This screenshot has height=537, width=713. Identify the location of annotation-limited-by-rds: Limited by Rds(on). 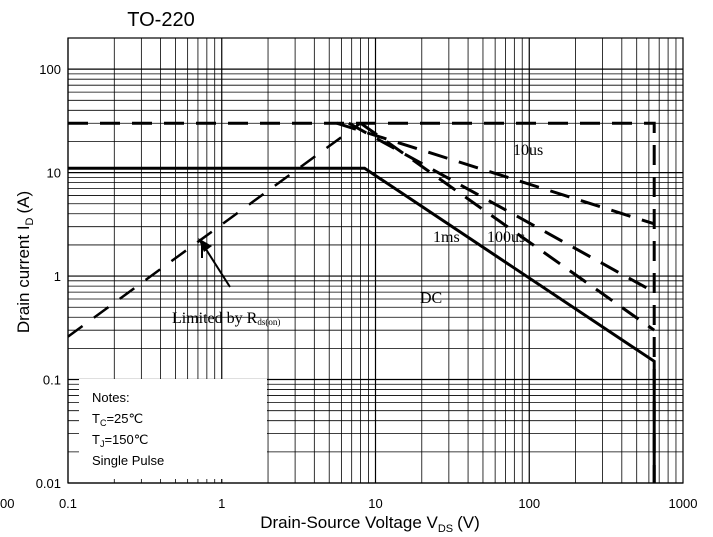
(226, 318).